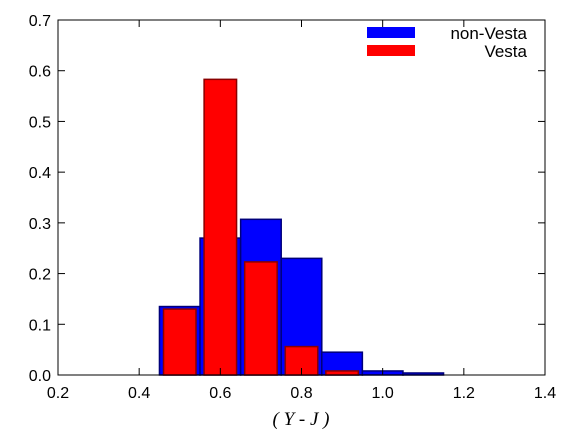  Describe the element at coordinates (40, 122) in the screenshot. I see `y-tick-label: 0.5` at that location.